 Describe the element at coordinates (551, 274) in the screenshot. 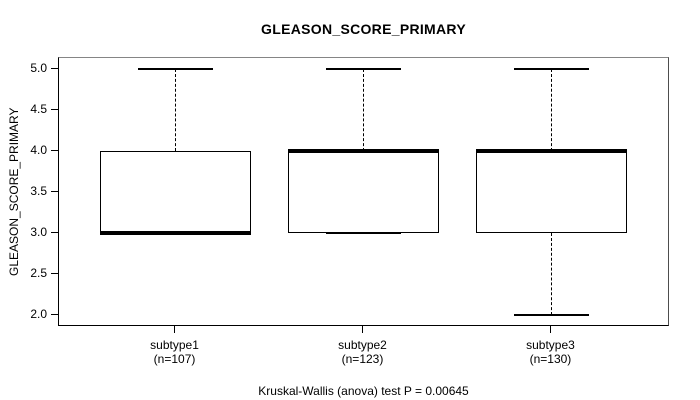

I see `whisker-lower` at that location.